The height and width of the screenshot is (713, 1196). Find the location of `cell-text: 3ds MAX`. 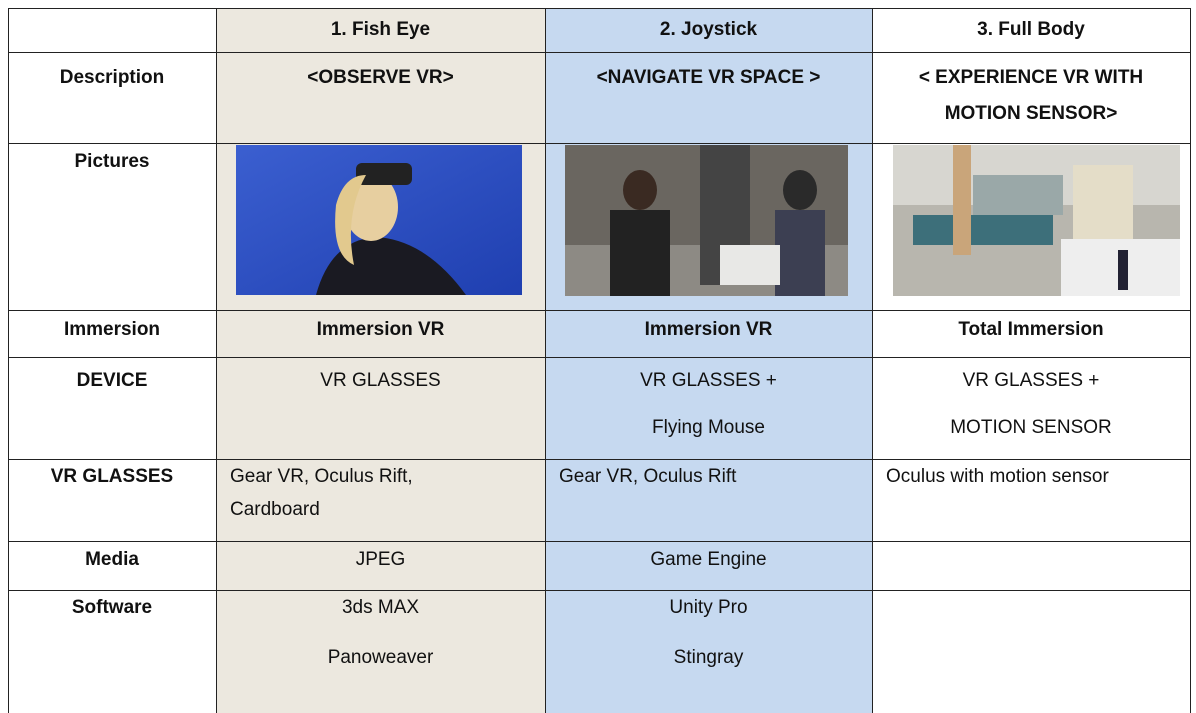

cell-text: 3ds MAX is located at coordinates (380, 607).